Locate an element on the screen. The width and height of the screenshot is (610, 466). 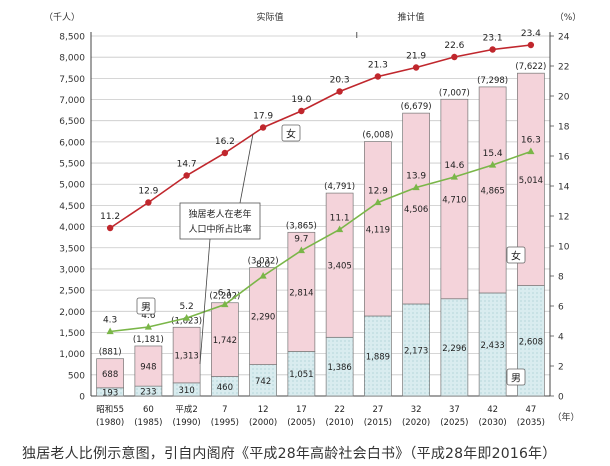
female-ratio-value: 22.6 is located at coordinates (454, 46).